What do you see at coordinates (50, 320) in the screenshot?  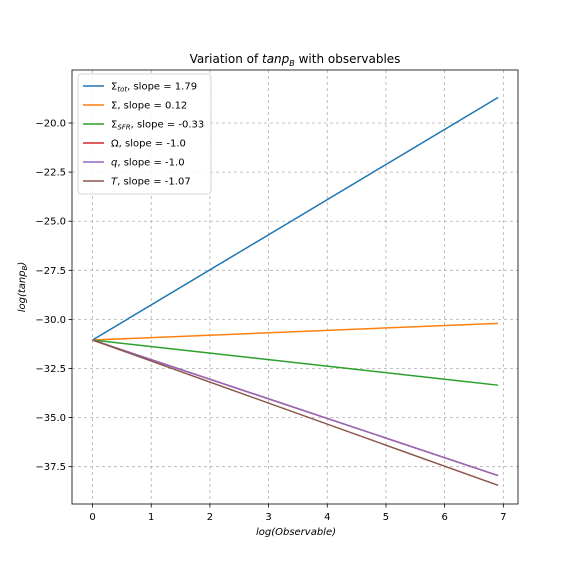 I see `y-tick-label: −30.0` at bounding box center [50, 320].